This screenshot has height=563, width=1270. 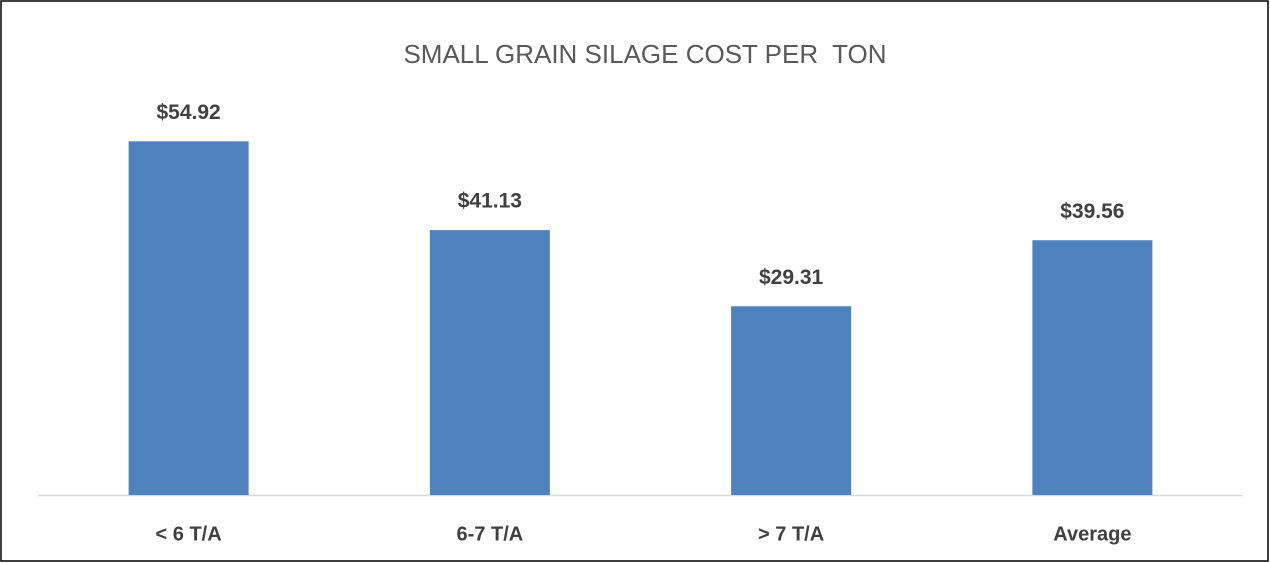 I want to click on x-tick-label: 6-7 T/A, so click(x=490, y=534).